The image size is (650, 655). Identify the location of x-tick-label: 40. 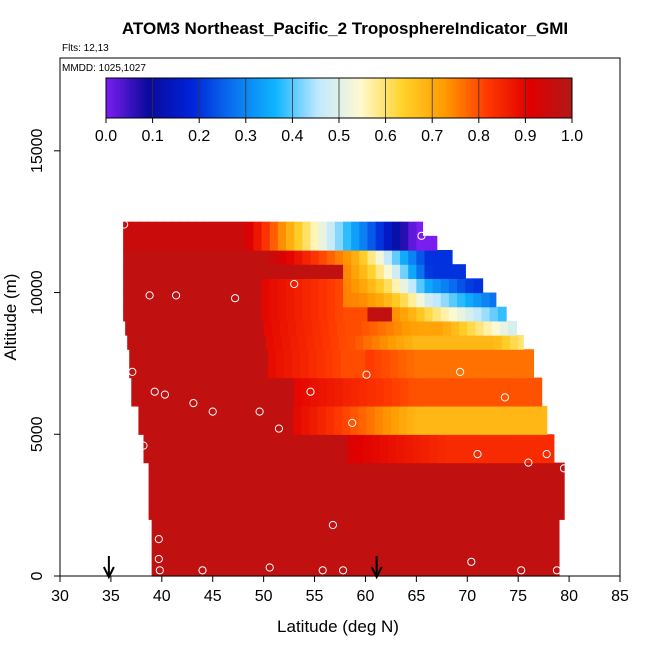
(162, 596).